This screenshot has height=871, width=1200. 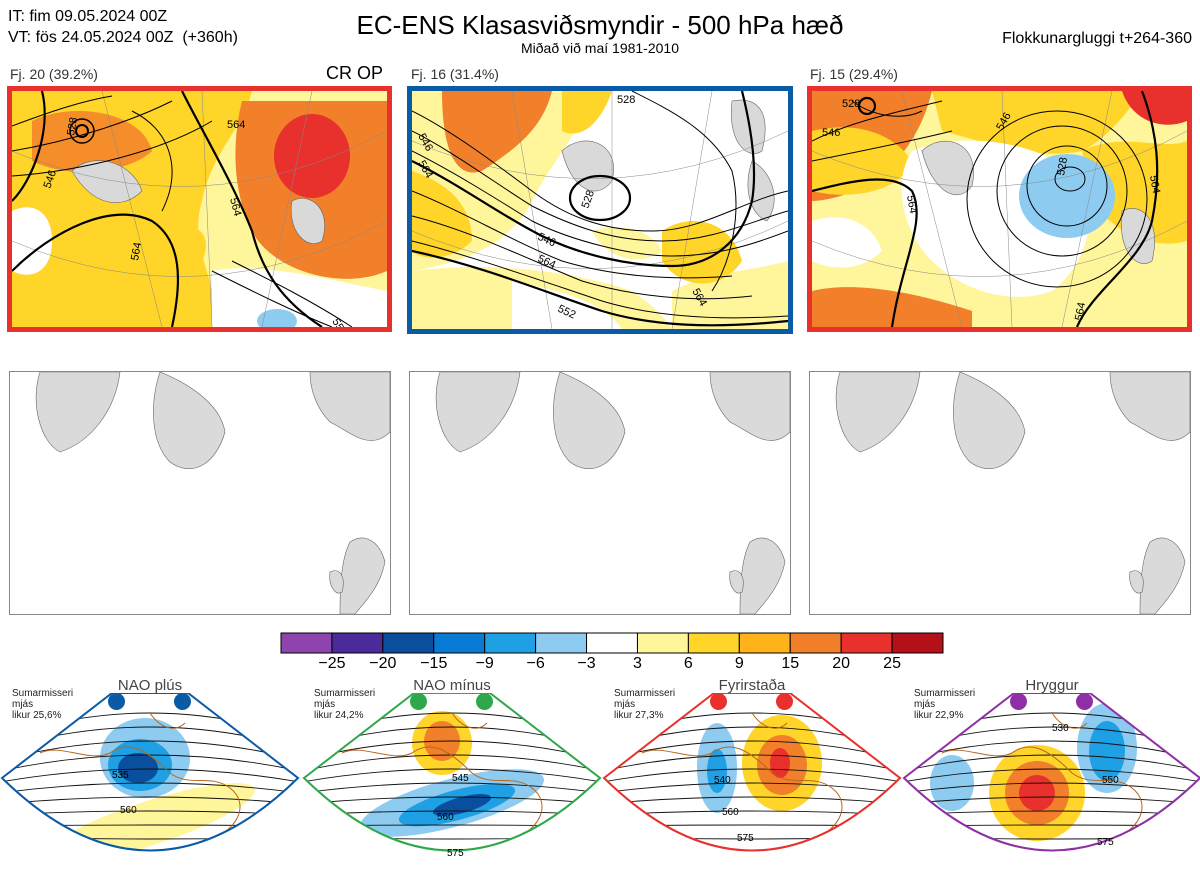 What do you see at coordinates (722, 780) in the screenshot?
I see `regime-contour-label: 540` at bounding box center [722, 780].